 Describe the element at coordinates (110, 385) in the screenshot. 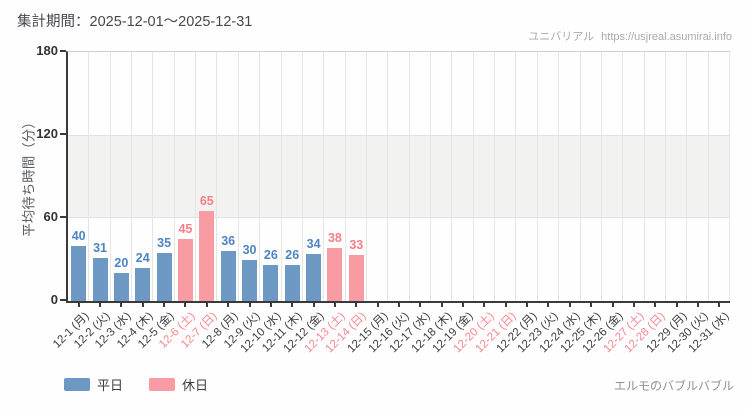

I see `legend-label-weekday: 平日` at that location.